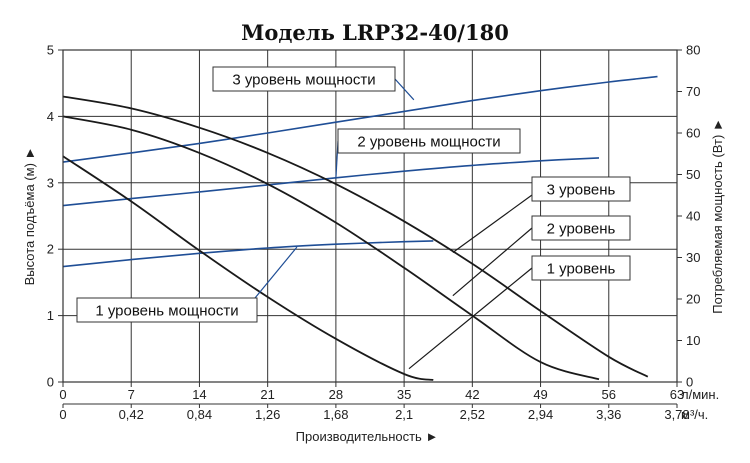 The height and width of the screenshot is (463, 750). I want to click on x-top-tick-label: 42, so click(472, 394).